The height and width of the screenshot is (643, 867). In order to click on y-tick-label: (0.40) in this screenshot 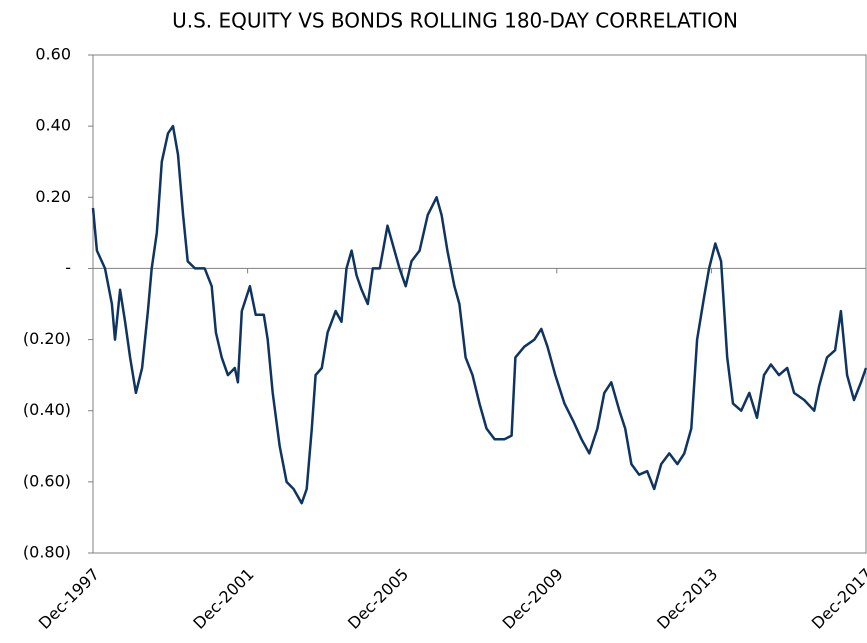, I will do `click(47, 409)`.